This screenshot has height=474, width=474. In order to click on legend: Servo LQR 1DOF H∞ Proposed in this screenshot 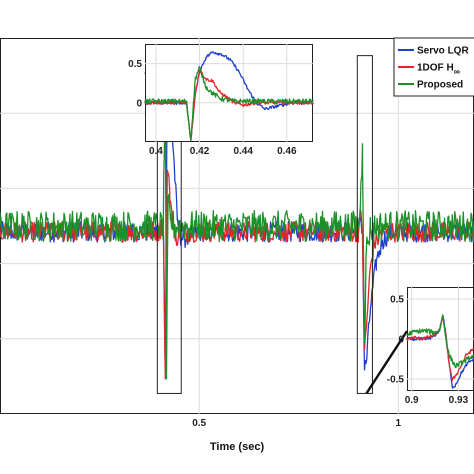, I will do `click(433, 67)`.